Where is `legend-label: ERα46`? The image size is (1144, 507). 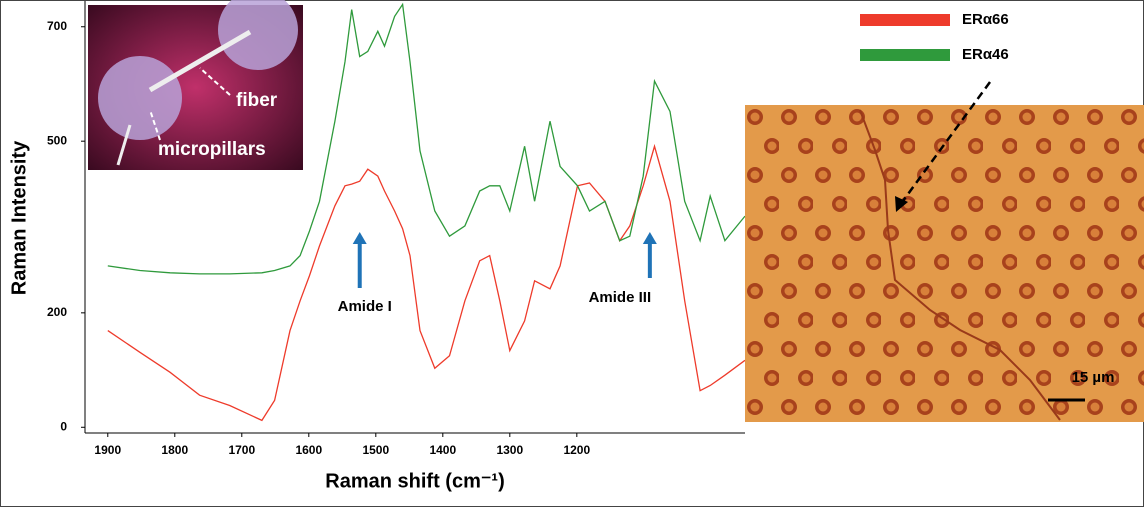
legend-label: ERα46 is located at coordinates (985, 54).